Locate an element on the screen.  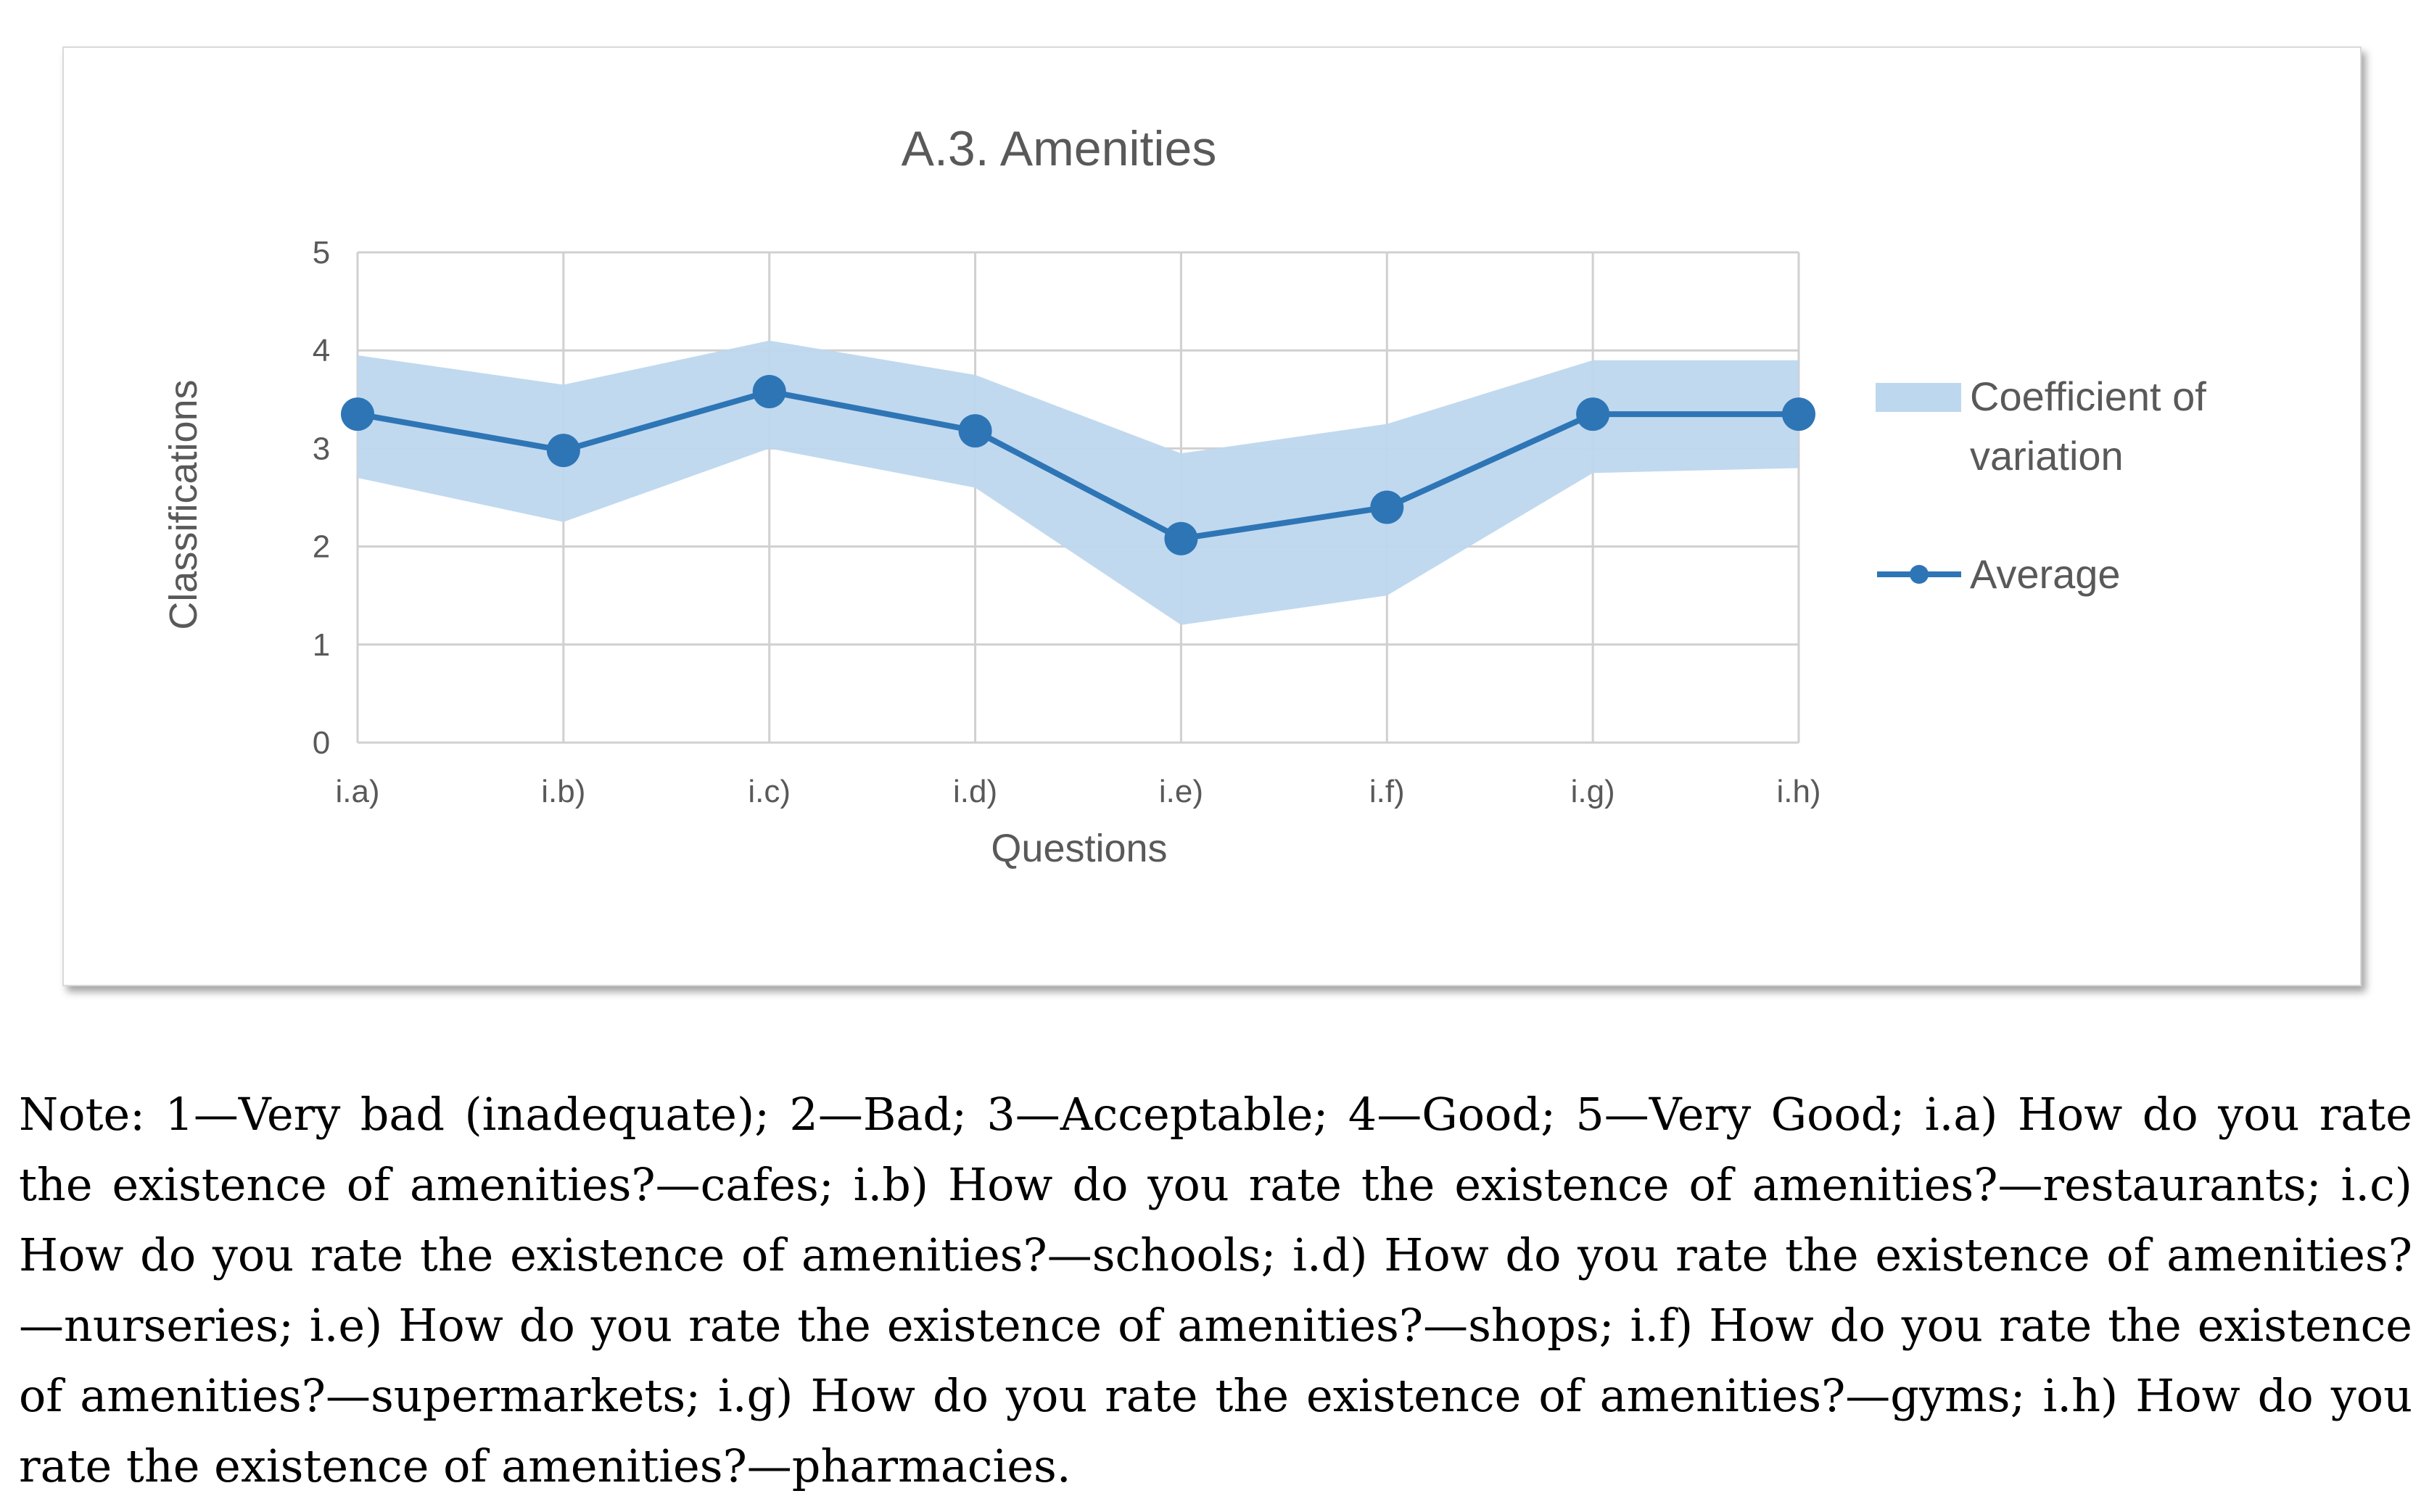
x-tick-label: i.f) is located at coordinates (1387, 791).